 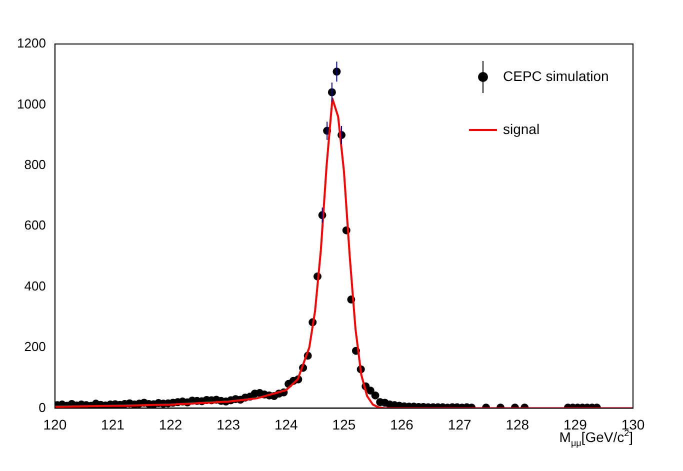 I want to click on legend-label: signal, so click(x=521, y=128).